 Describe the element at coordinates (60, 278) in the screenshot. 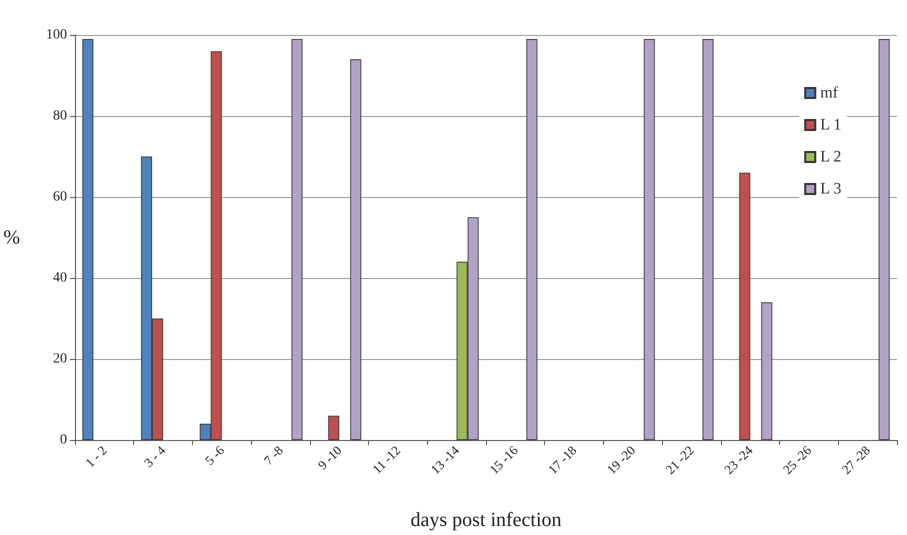

I see `y-tick-label: 40` at that location.